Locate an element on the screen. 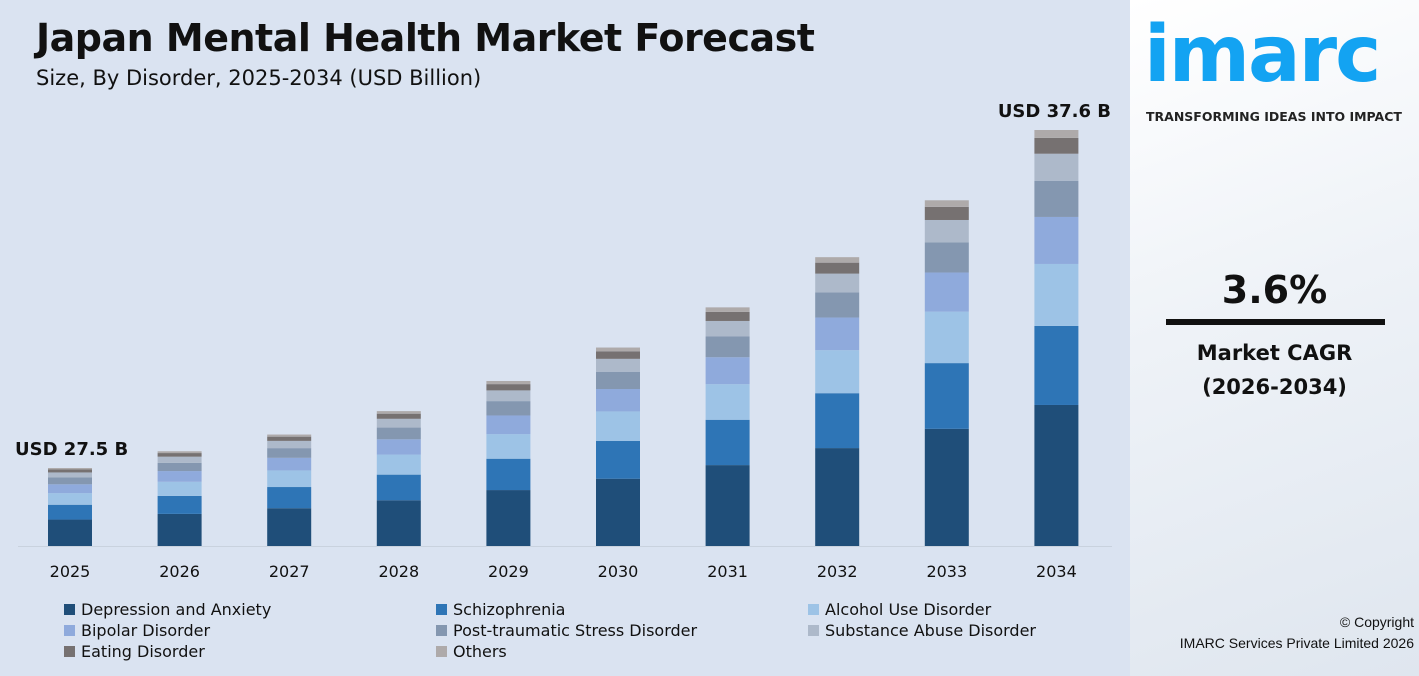  legend-item: Eating Disorder is located at coordinates (134, 651).